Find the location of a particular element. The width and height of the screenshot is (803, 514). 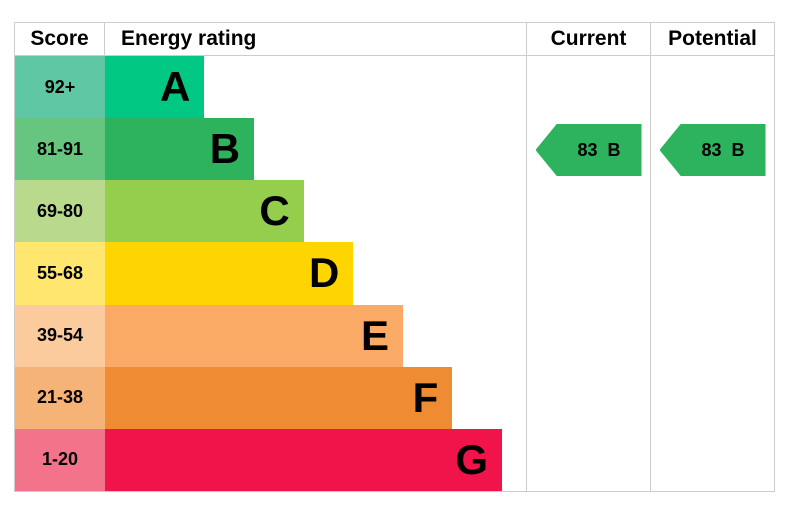

bar-area: E is located at coordinates (315, 335).